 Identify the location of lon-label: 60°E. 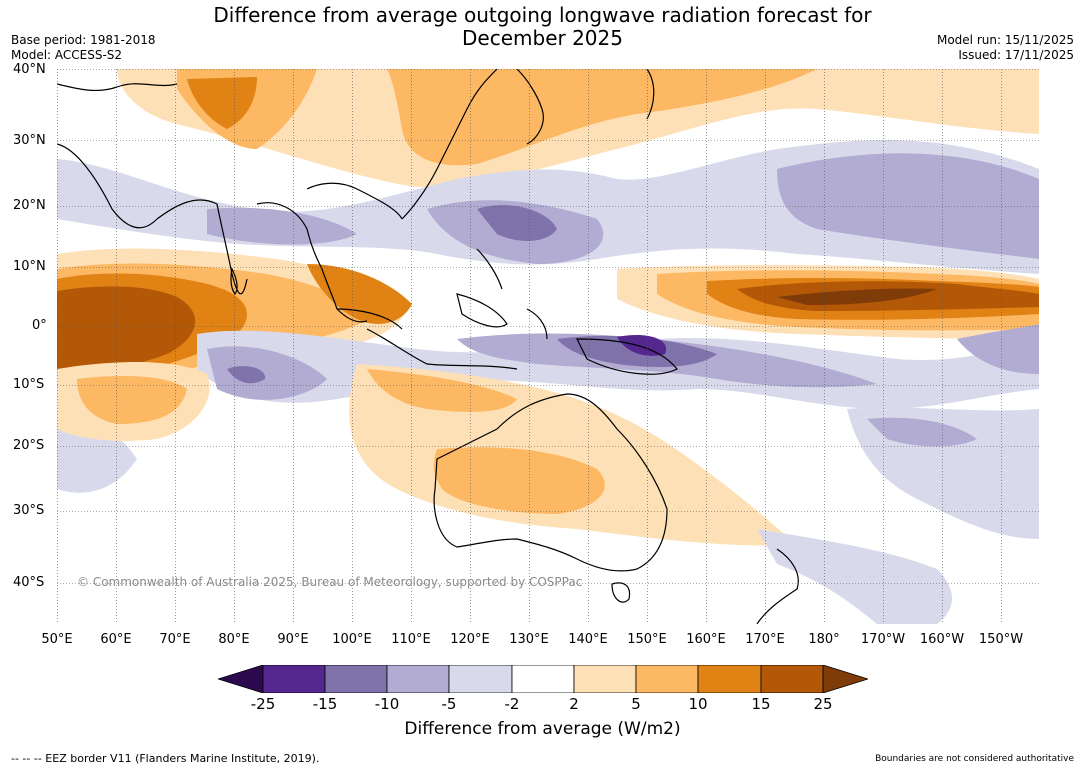
(116, 639).